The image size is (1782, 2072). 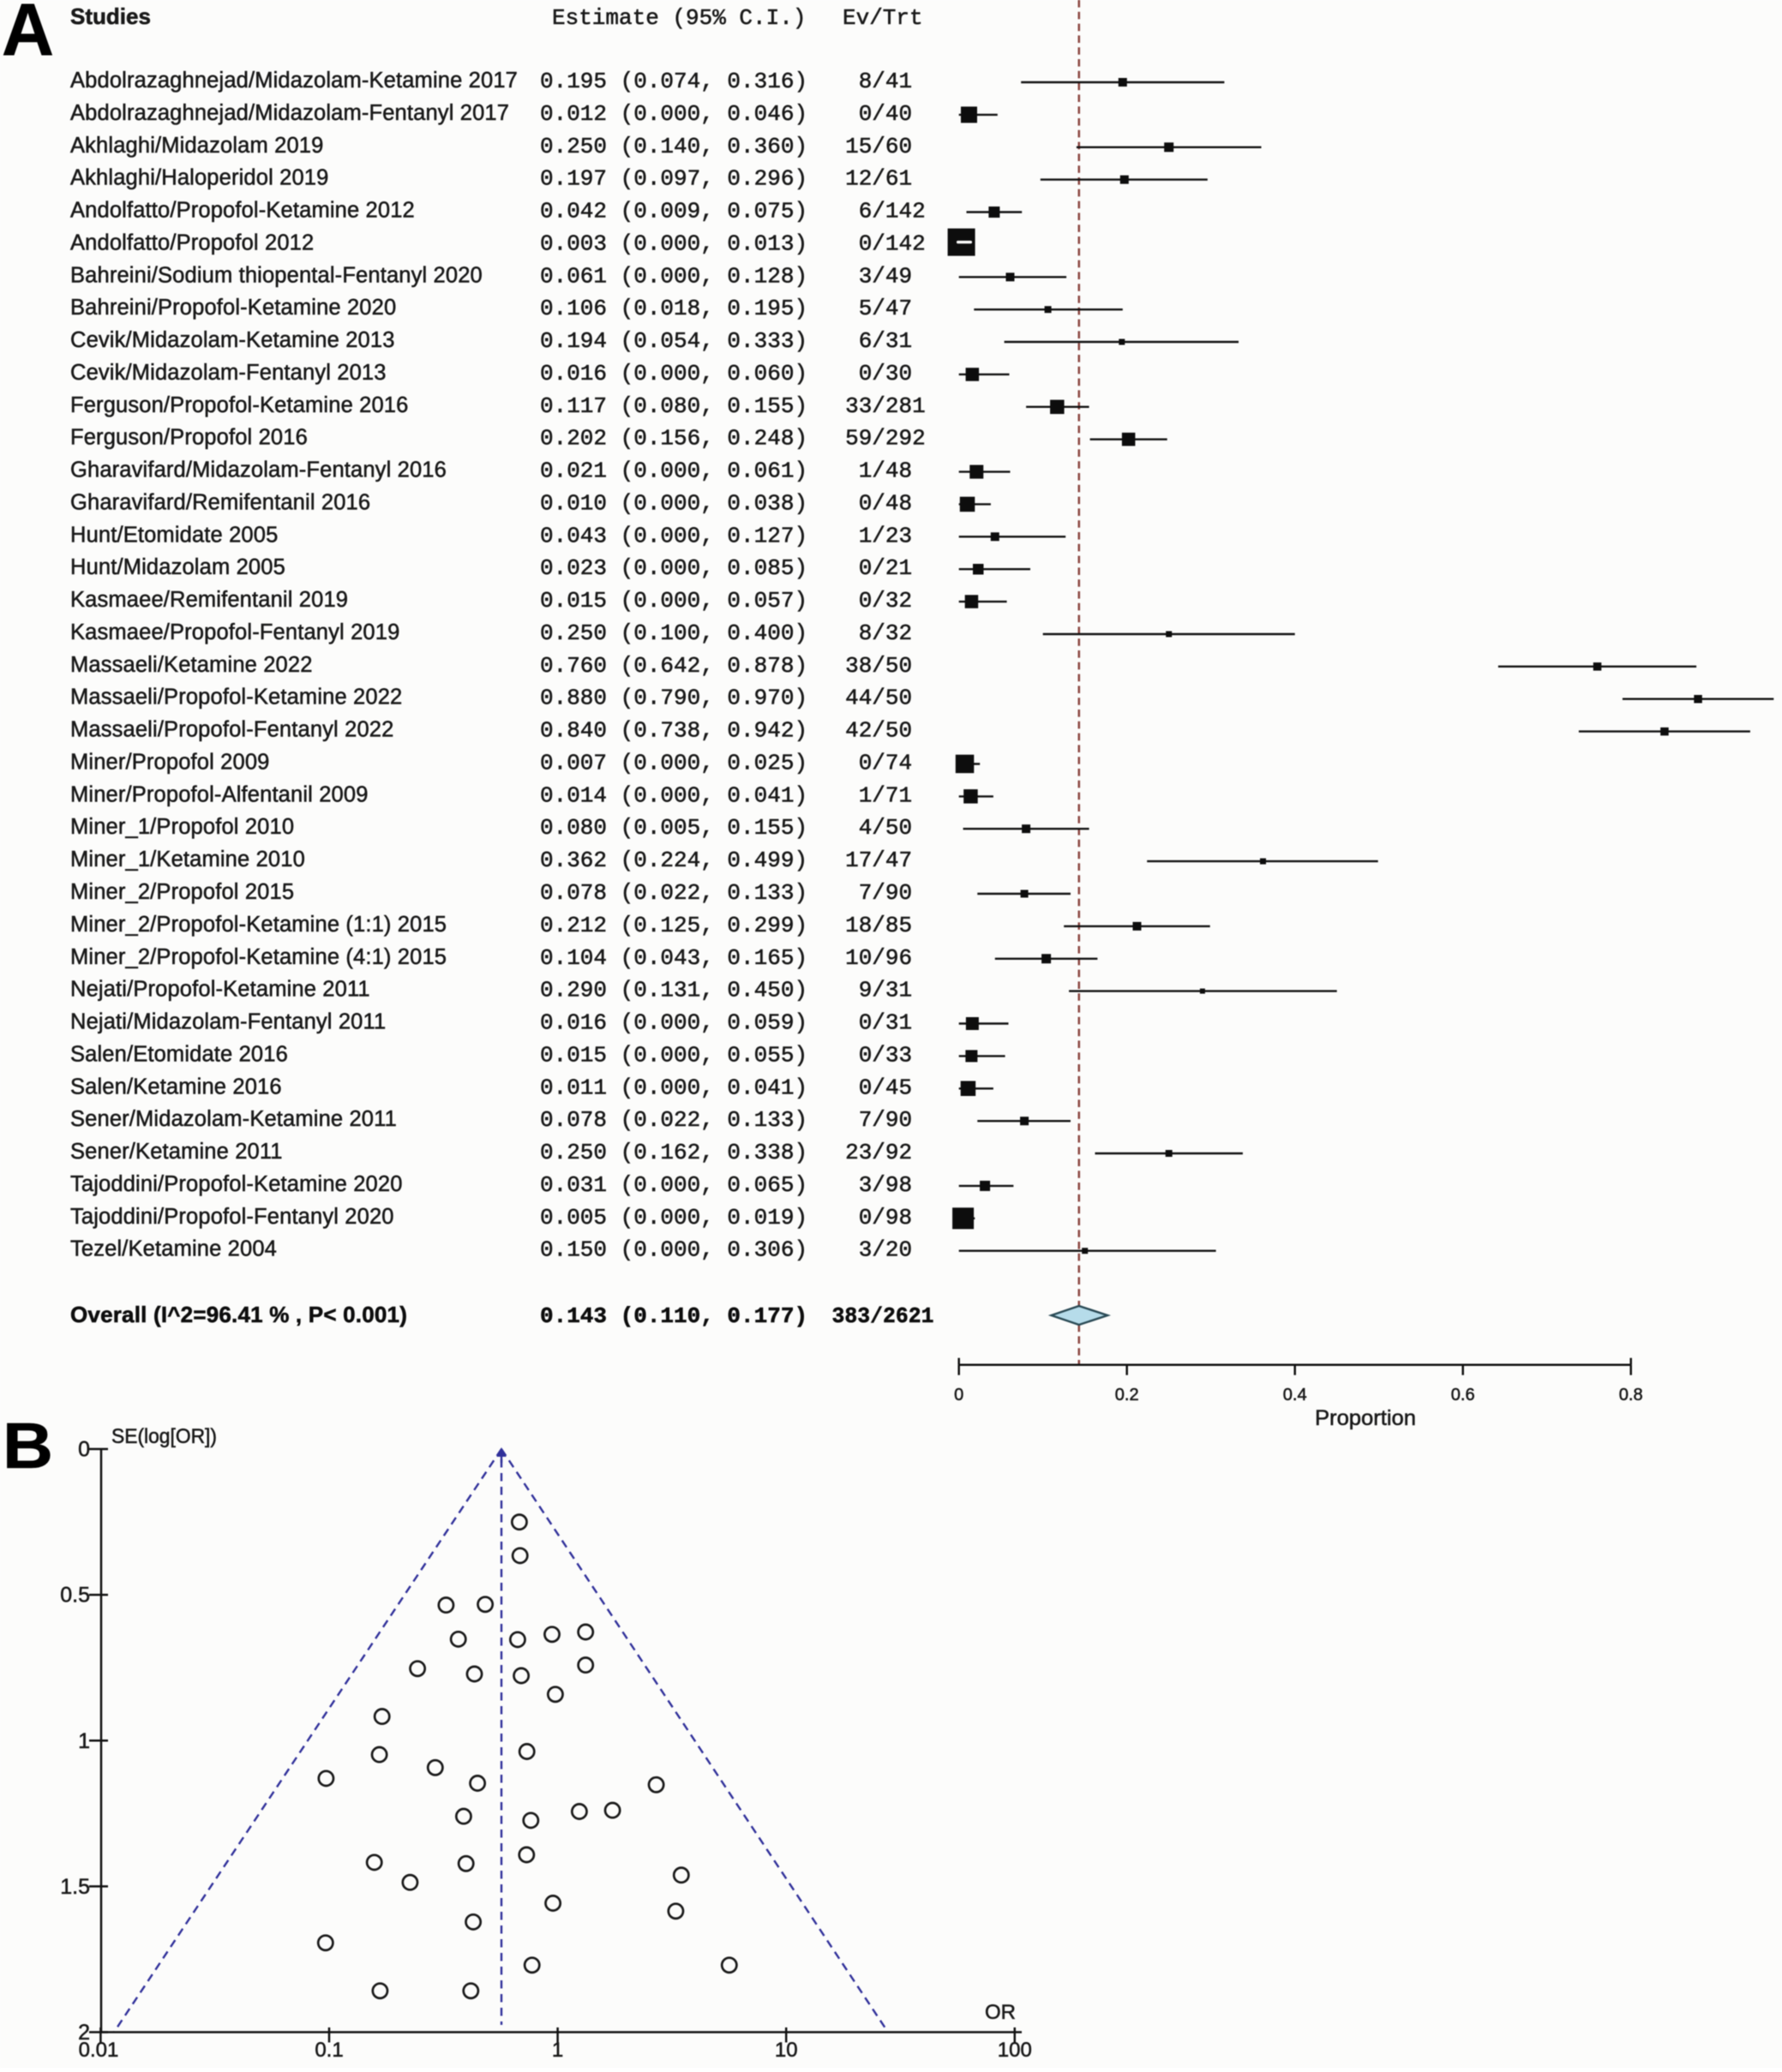 What do you see at coordinates (28, 35) in the screenshot?
I see `svg-text: A` at bounding box center [28, 35].